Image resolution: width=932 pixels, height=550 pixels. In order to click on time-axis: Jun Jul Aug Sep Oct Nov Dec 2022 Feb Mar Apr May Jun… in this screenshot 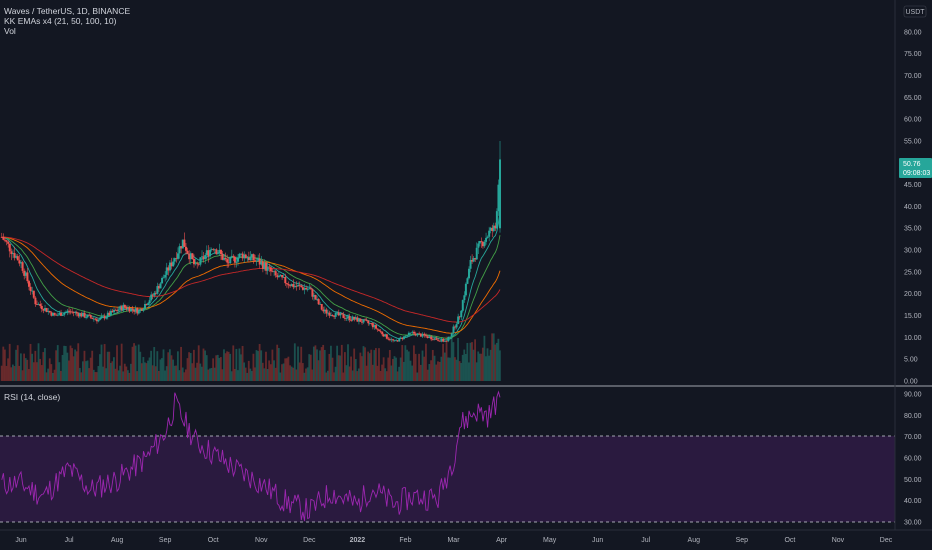, I will do `click(453, 540)`.